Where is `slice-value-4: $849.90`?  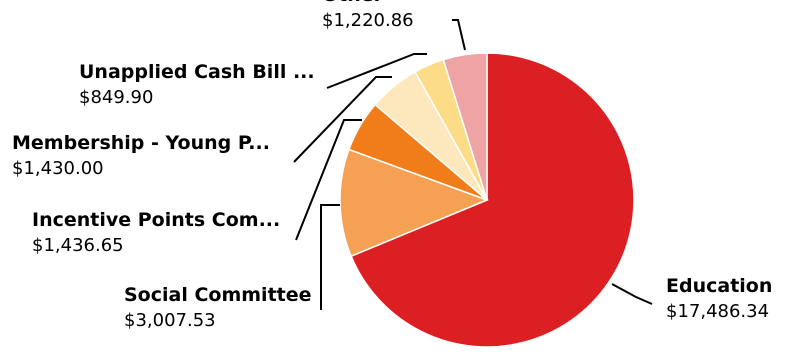 slice-value-4: $849.90 is located at coordinates (116, 97).